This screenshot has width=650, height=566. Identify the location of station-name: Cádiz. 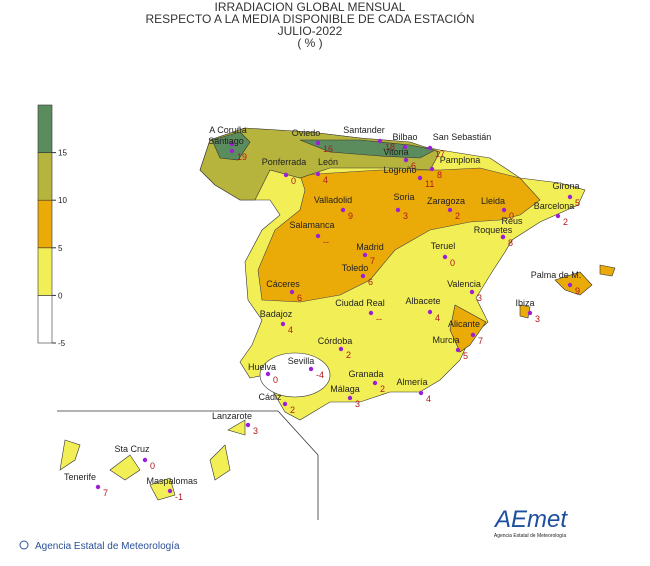
(270, 397).